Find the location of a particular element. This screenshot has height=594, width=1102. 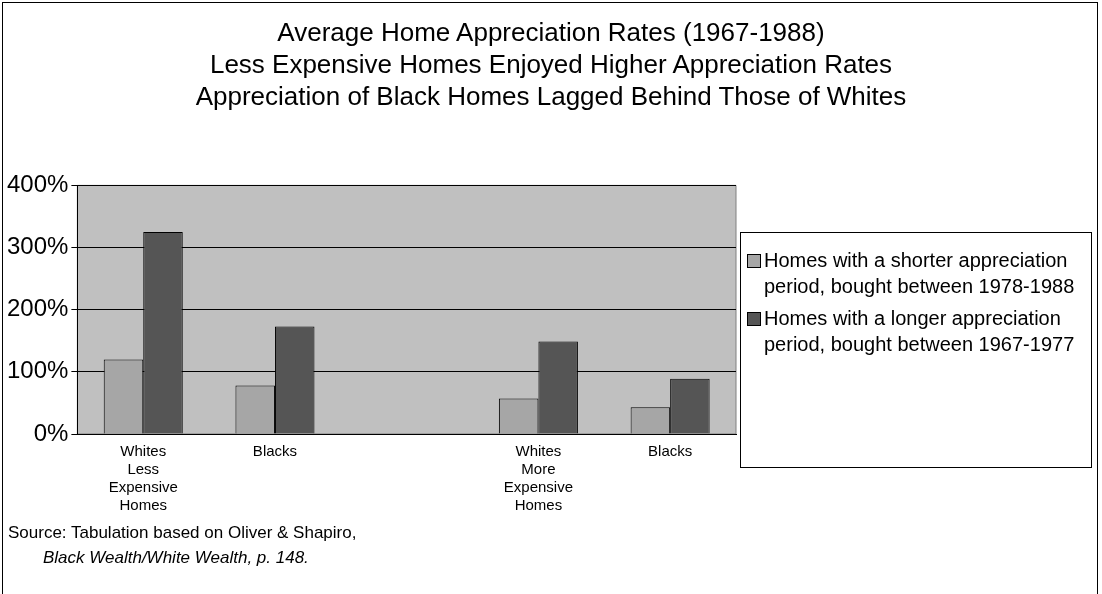

y-tick-label: 0% is located at coordinates (51, 432).